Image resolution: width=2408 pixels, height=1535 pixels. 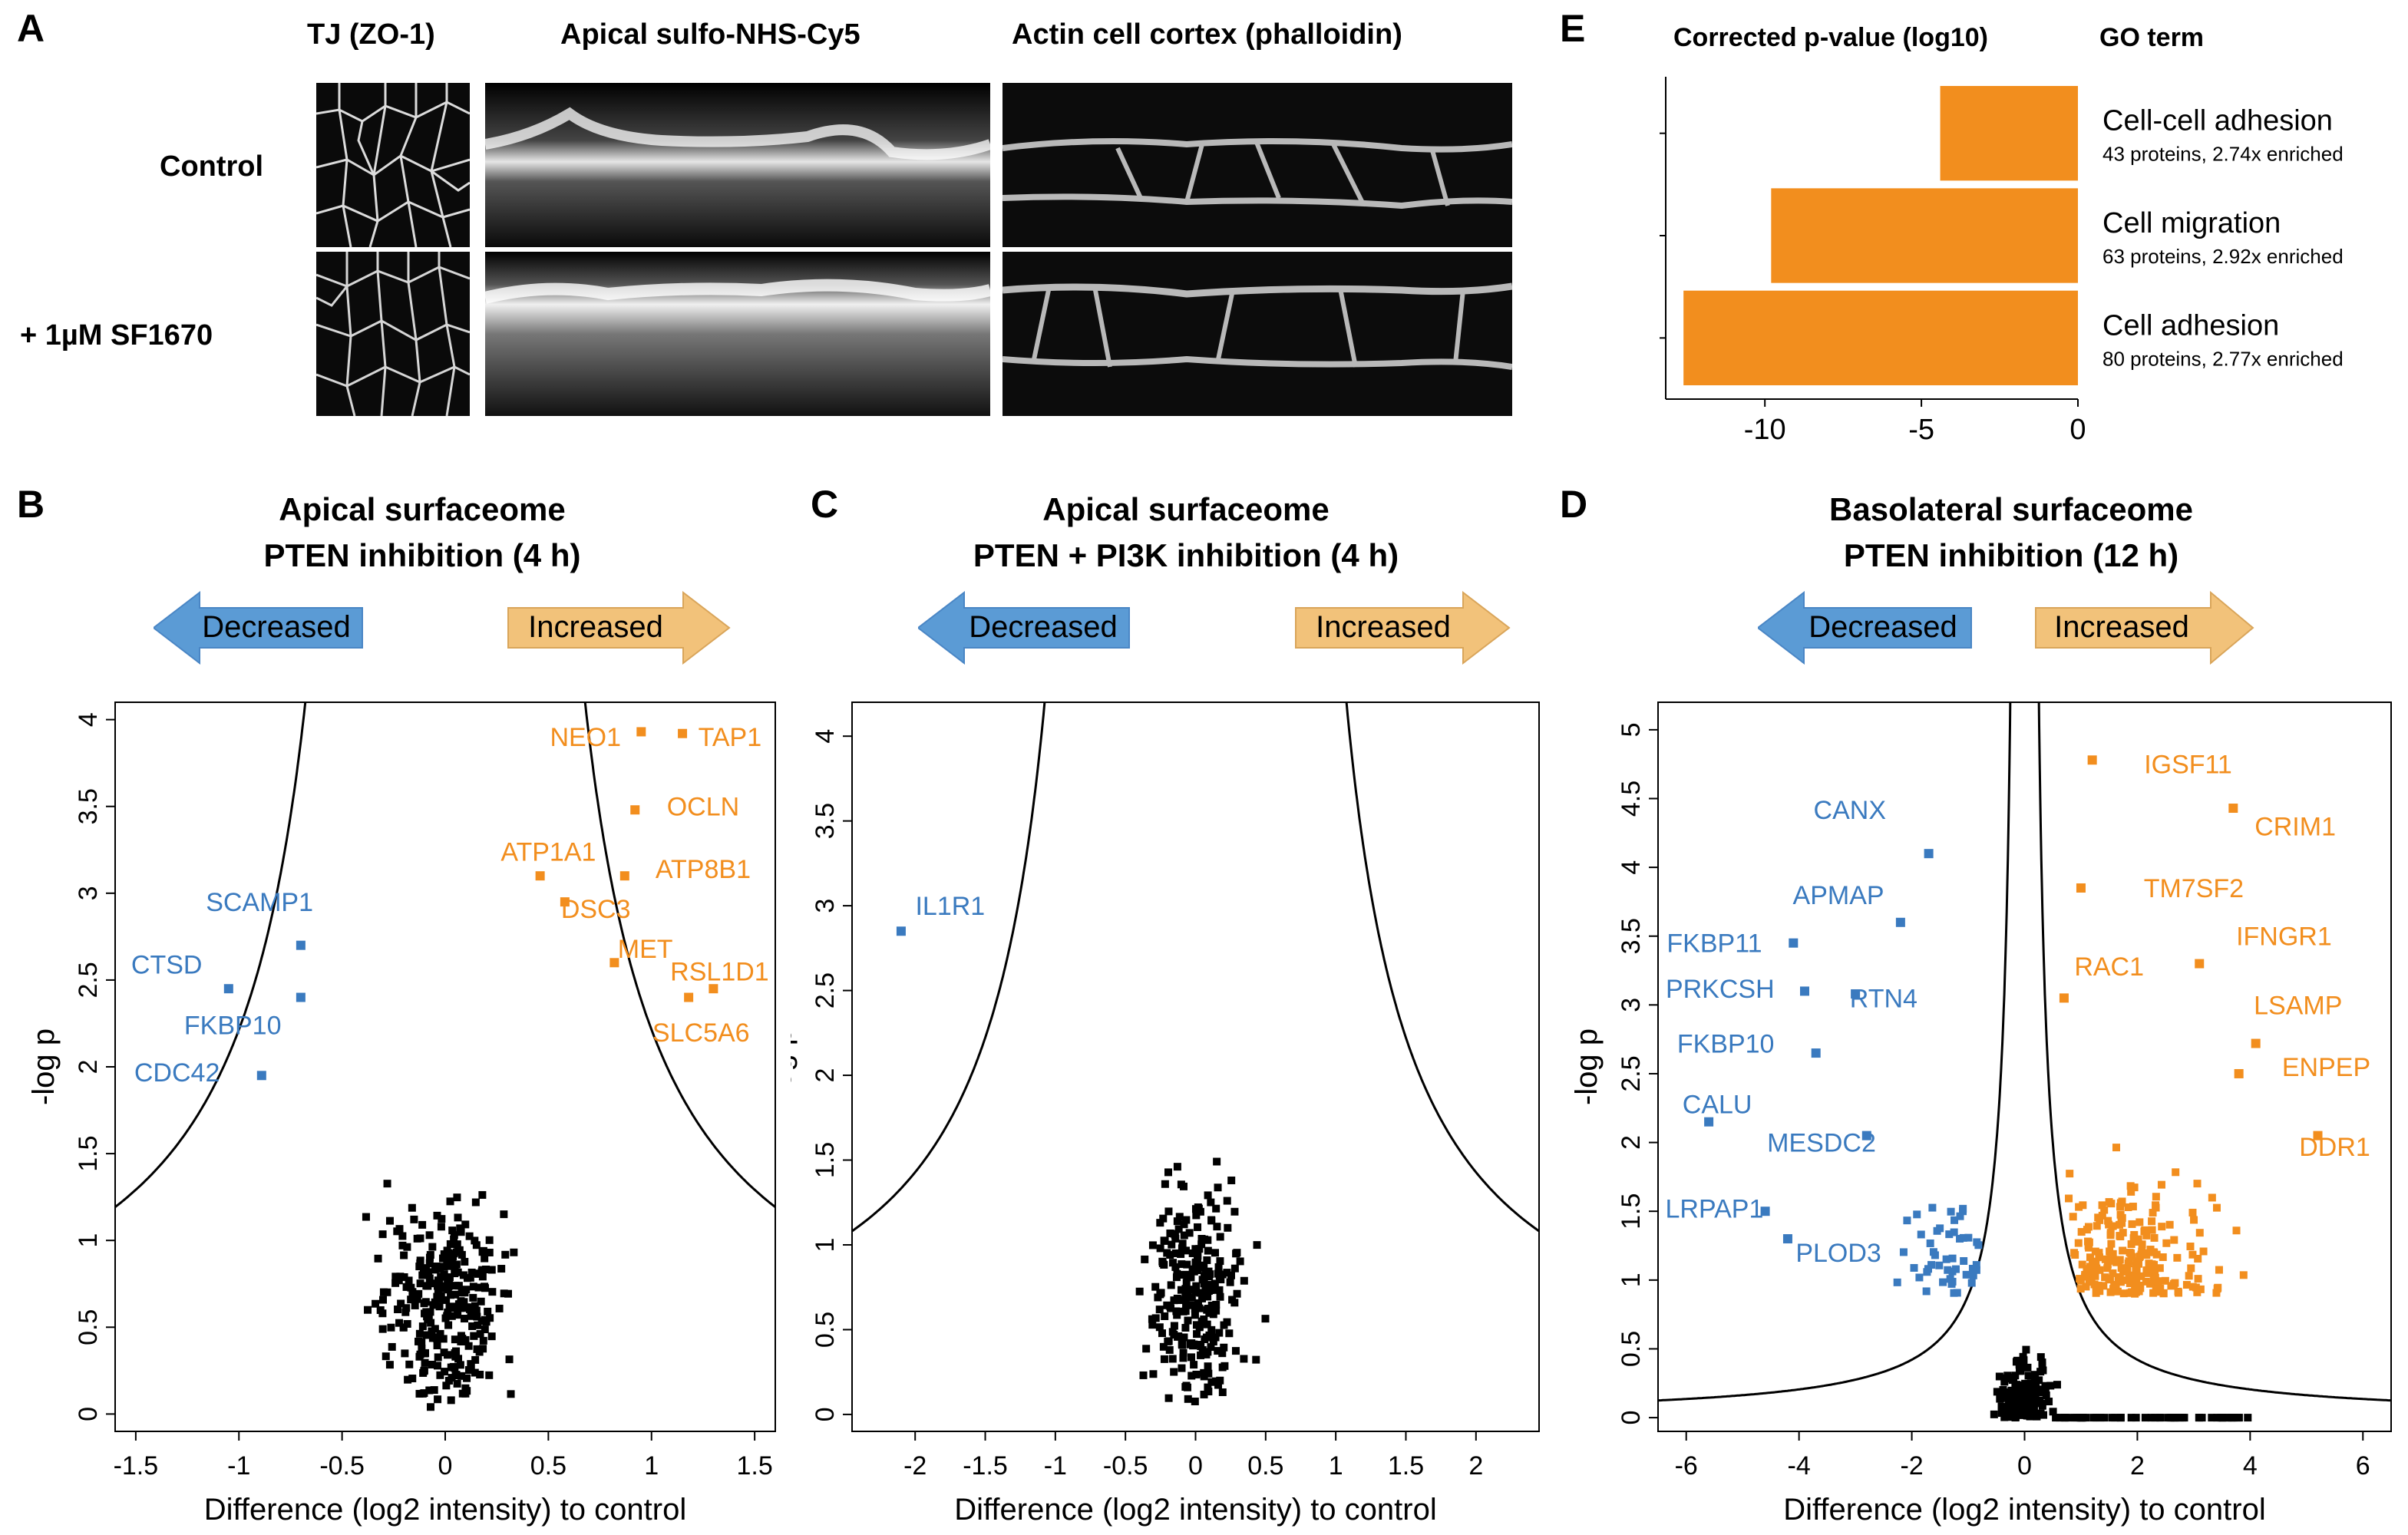 What do you see at coordinates (1632, 729) in the screenshot?
I see `y-tick-label: 5` at bounding box center [1632, 729].